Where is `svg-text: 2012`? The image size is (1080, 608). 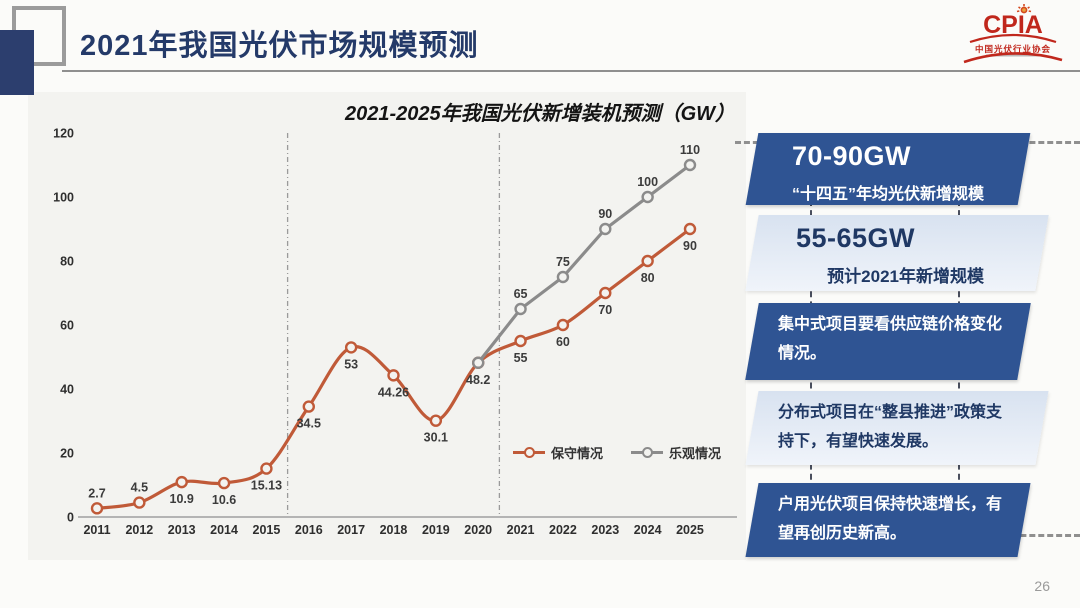 svg-text: 2012 is located at coordinates (139, 530).